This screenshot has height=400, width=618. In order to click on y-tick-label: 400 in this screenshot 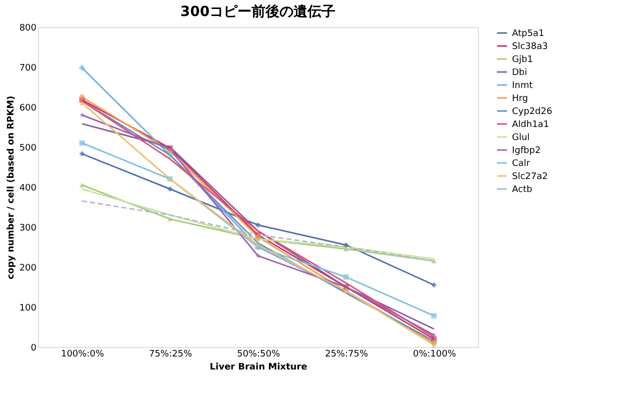, I will do `click(28, 189)`.